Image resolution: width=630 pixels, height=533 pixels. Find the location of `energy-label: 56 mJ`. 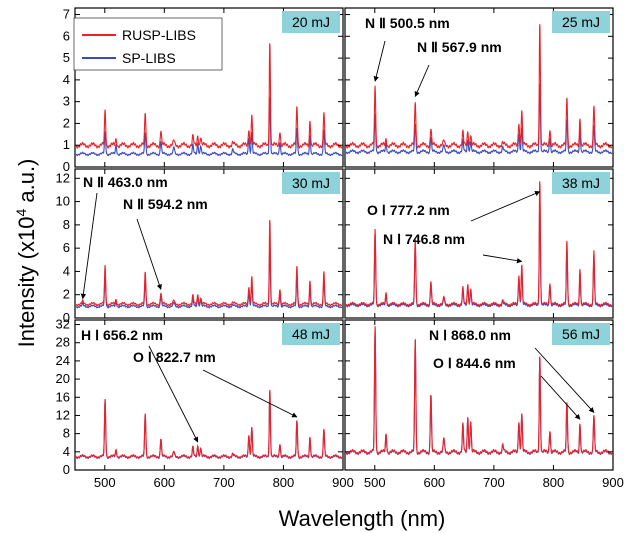

energy-label: 56 mJ is located at coordinates (581, 334).